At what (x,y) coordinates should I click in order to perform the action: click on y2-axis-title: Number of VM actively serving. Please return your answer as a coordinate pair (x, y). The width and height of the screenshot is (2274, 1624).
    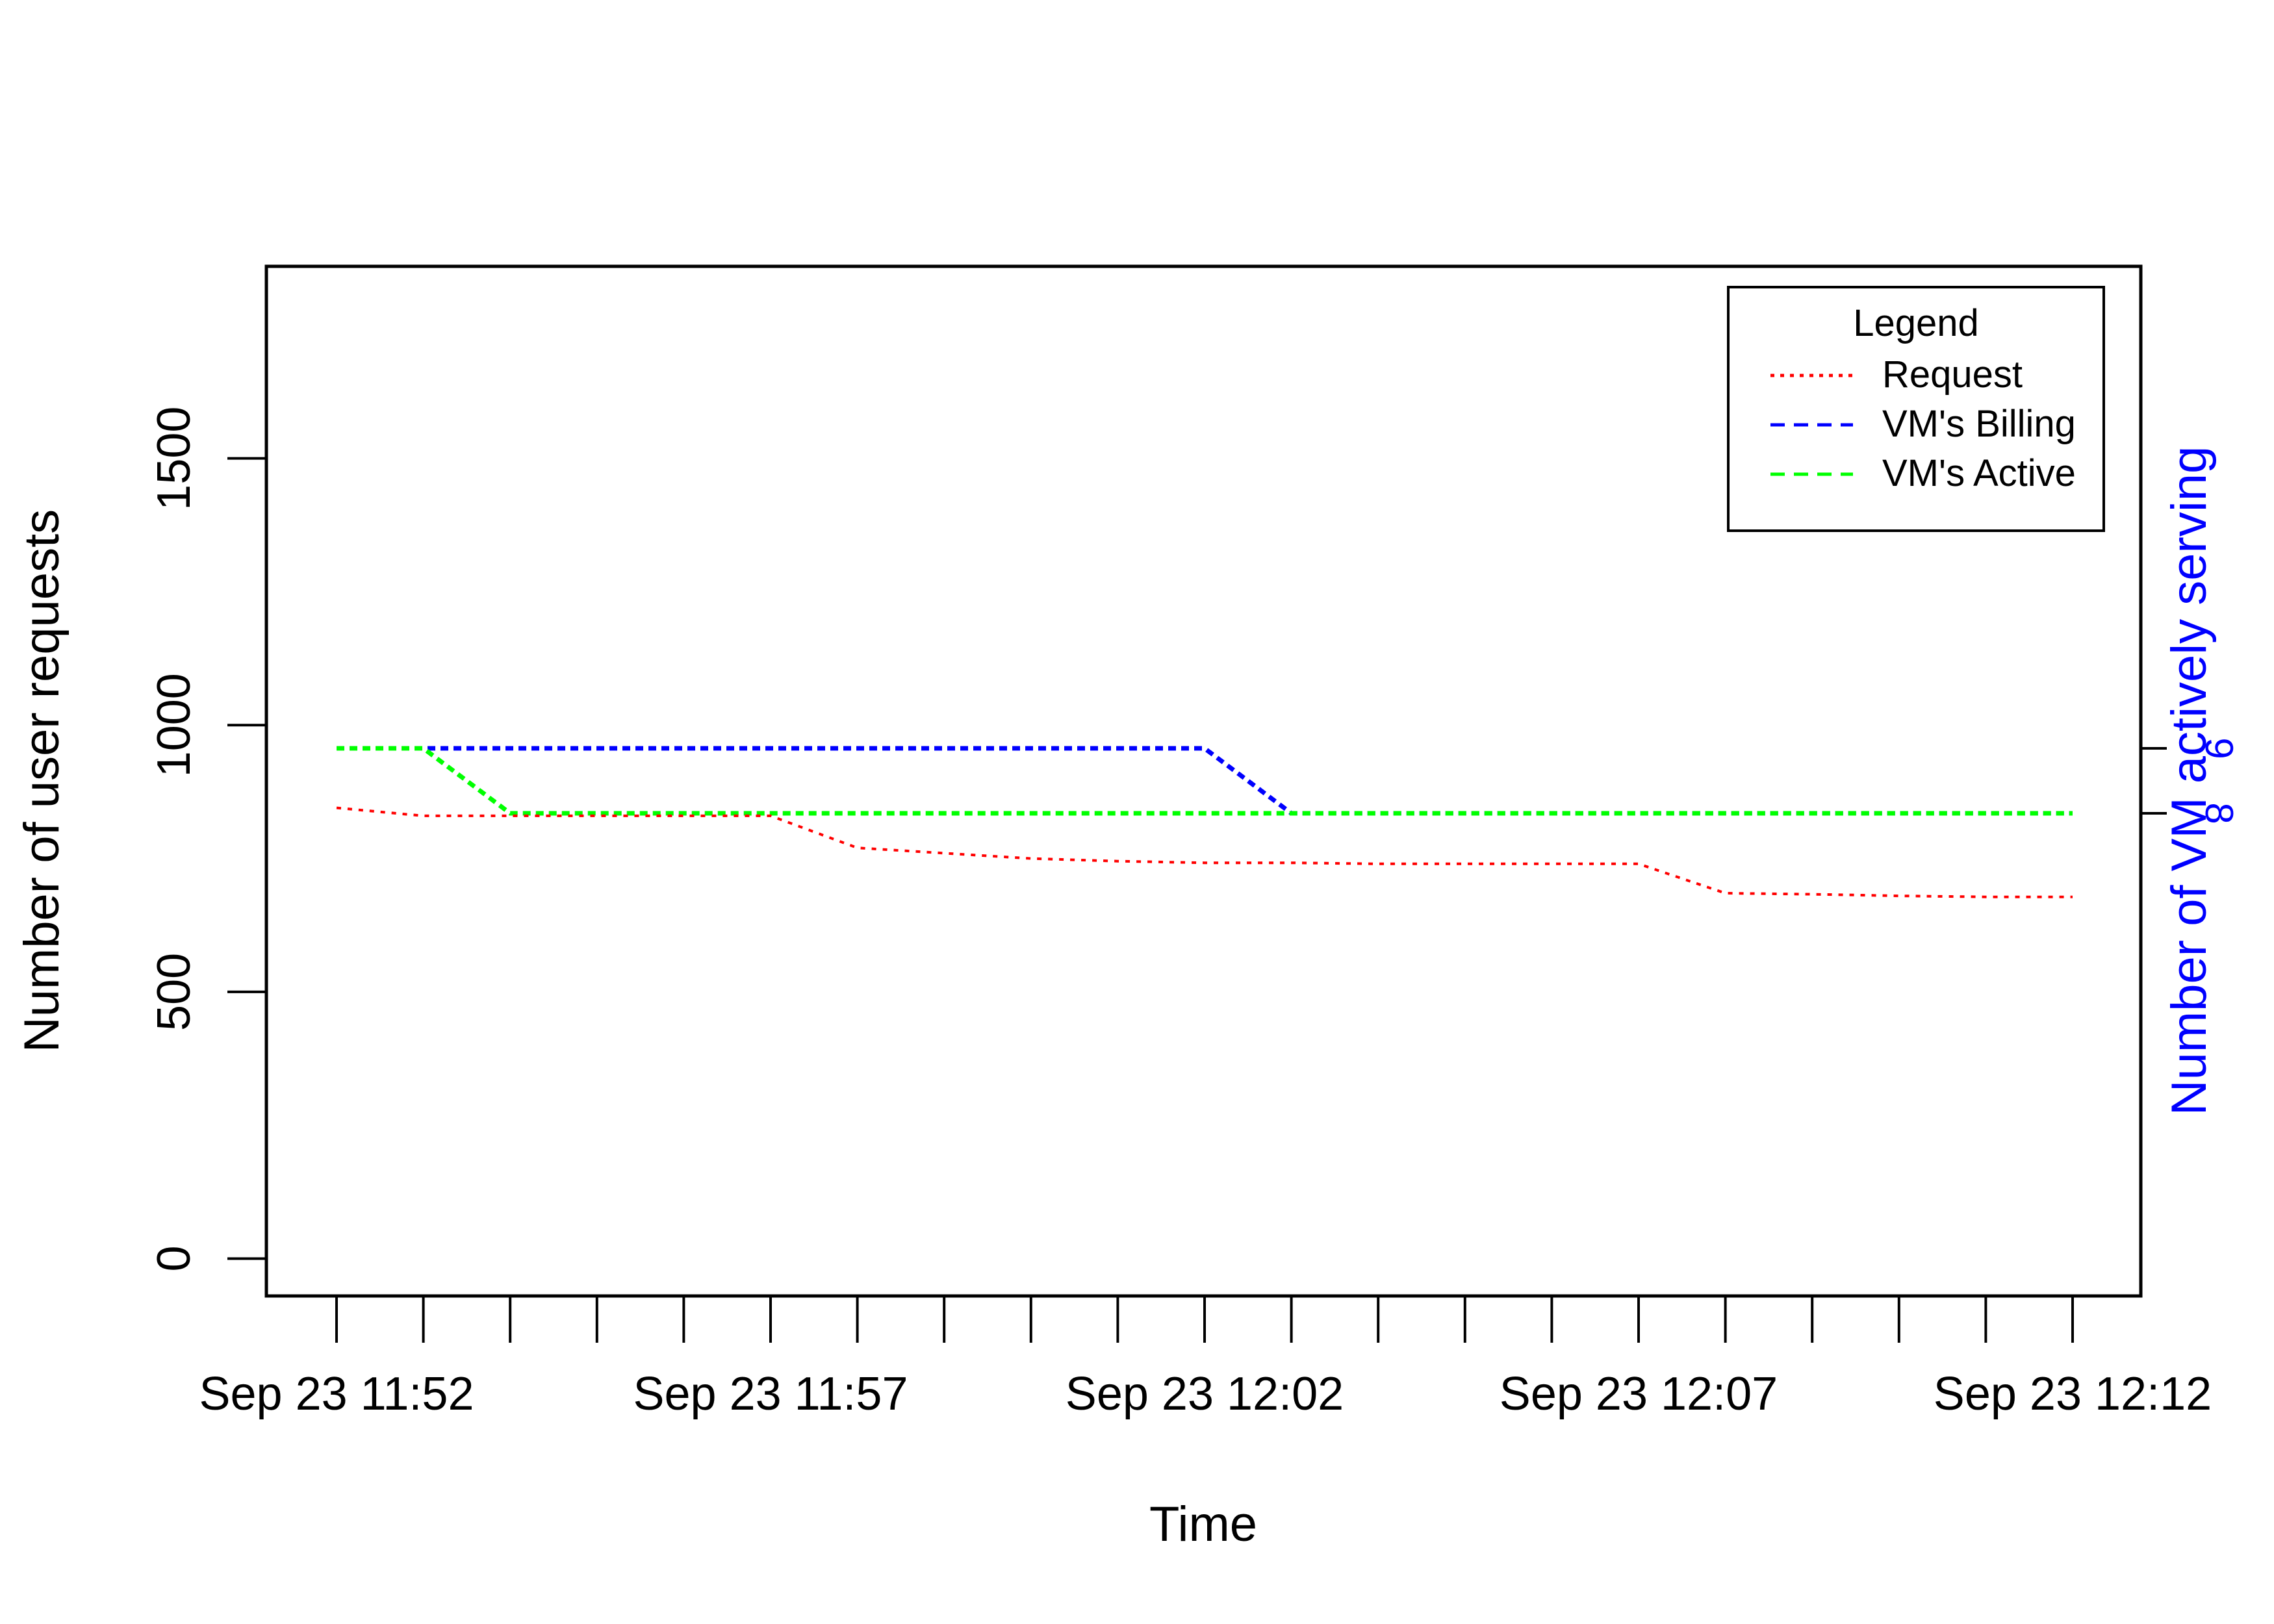
    Looking at the image, I should click on (2189, 781).